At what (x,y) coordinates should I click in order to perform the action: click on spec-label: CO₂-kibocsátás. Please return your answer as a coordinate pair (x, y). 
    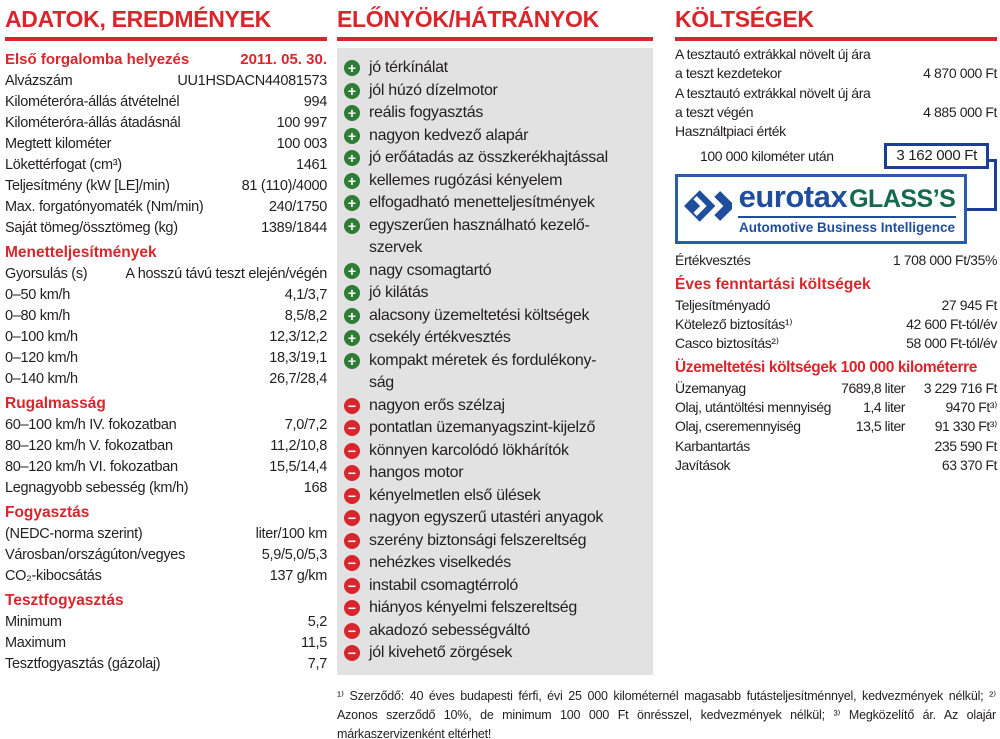
    Looking at the image, I should click on (53, 576).